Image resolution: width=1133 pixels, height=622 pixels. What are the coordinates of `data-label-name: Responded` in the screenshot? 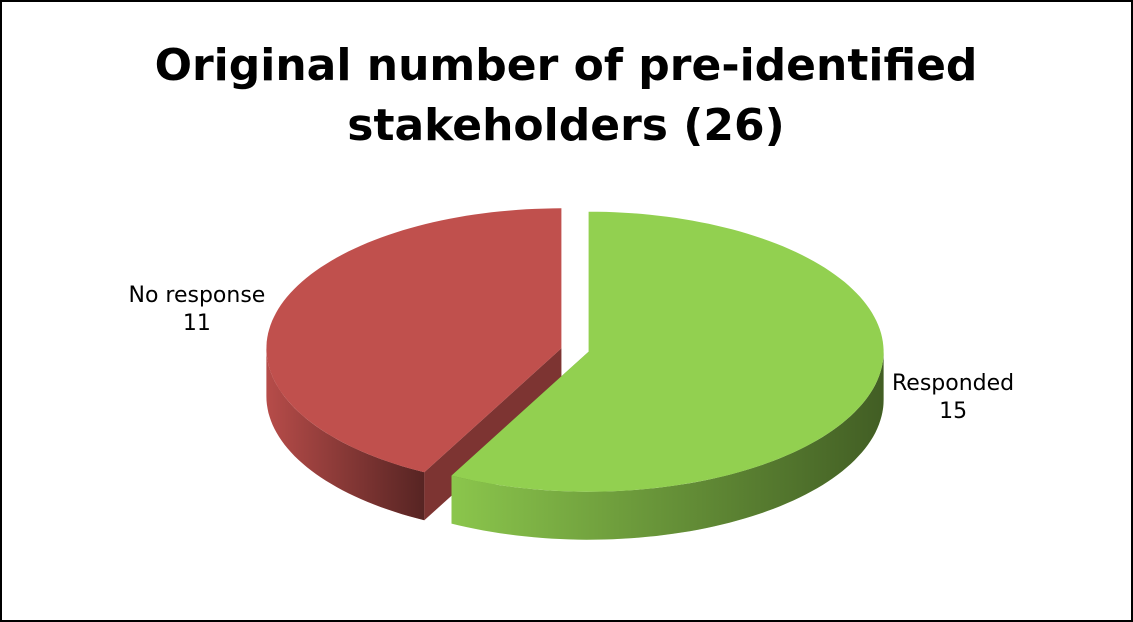 It's located at (953, 383).